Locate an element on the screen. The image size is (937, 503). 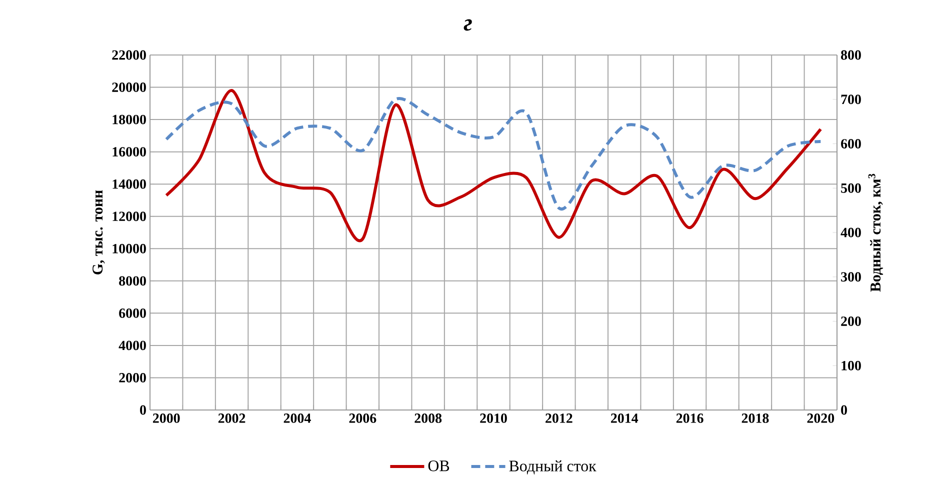
y-tick-label: 22000 is located at coordinates (129, 55).